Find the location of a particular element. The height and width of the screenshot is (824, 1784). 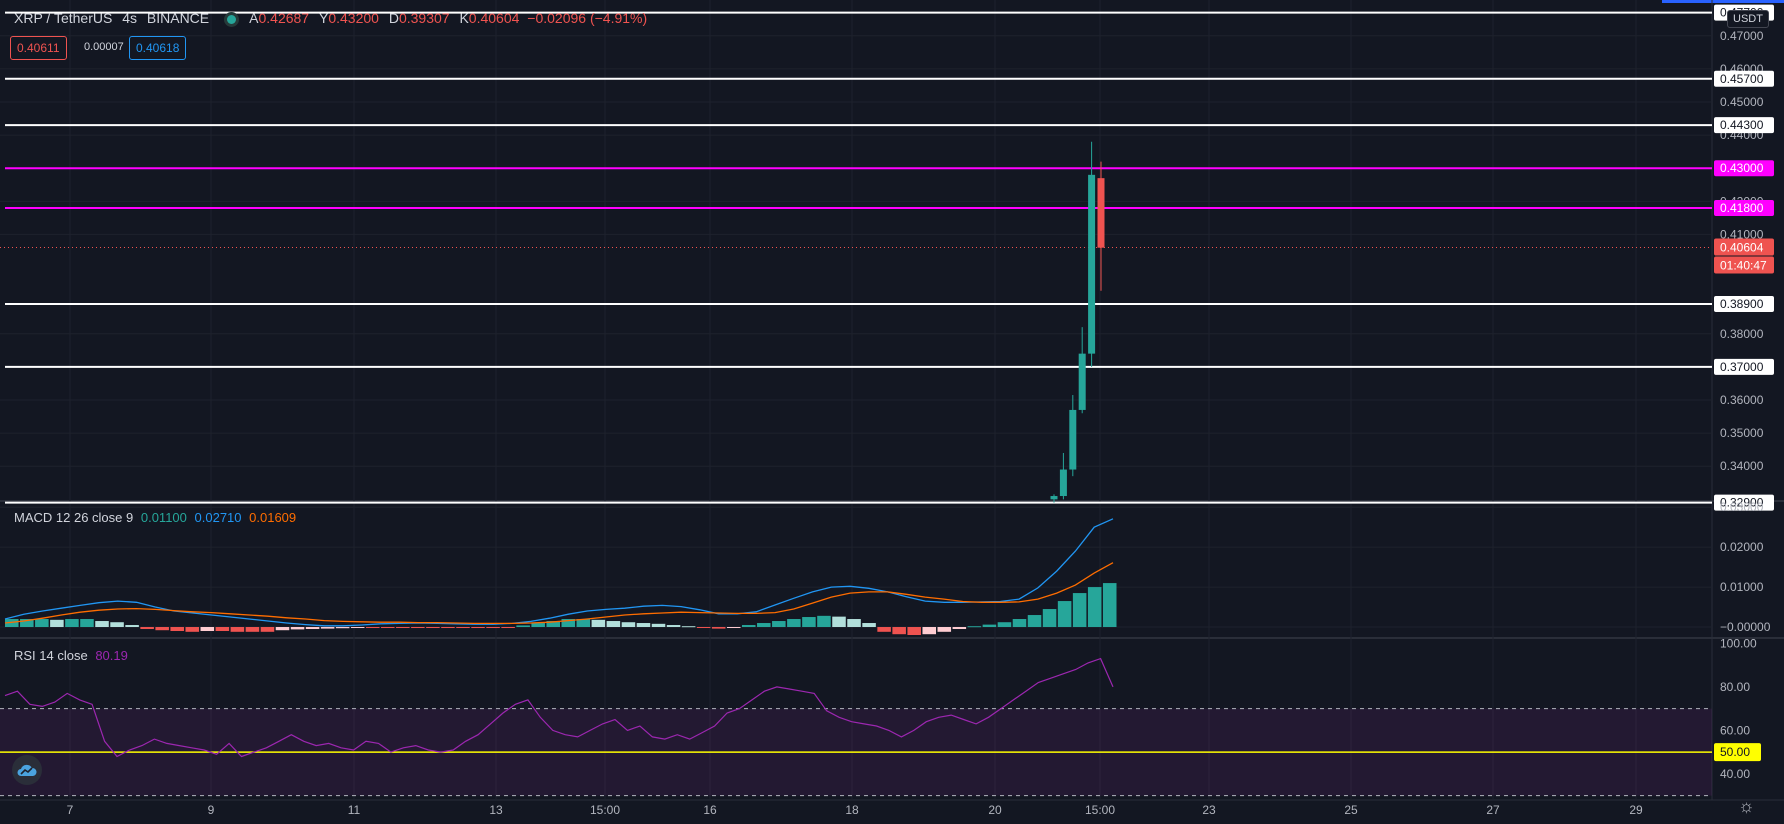

symbol-exchange: BINANCE is located at coordinates (178, 18).